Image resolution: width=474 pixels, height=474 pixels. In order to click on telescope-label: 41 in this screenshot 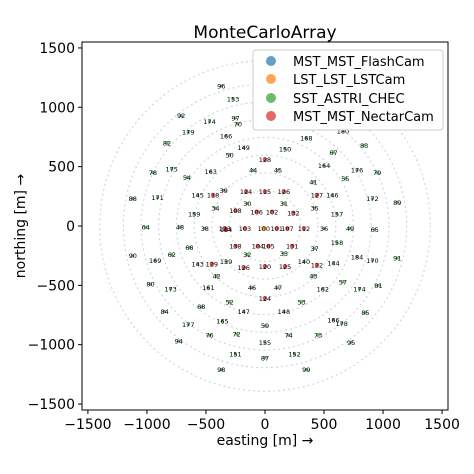, I will do `click(313, 183)`.